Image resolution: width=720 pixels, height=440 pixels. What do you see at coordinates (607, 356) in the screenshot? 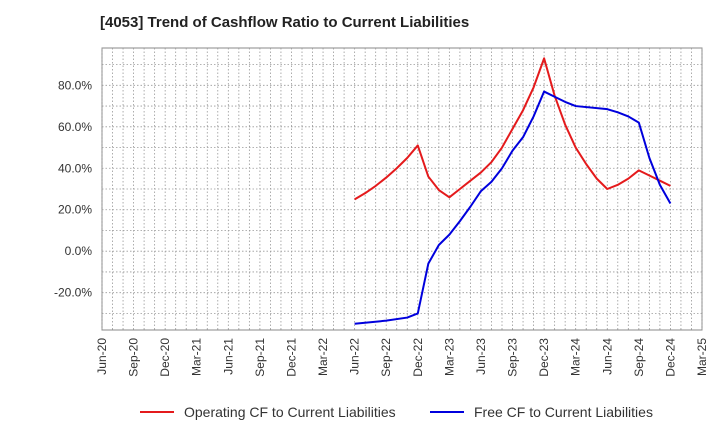
I see `x-tick-label: Jun-24` at bounding box center [607, 356].